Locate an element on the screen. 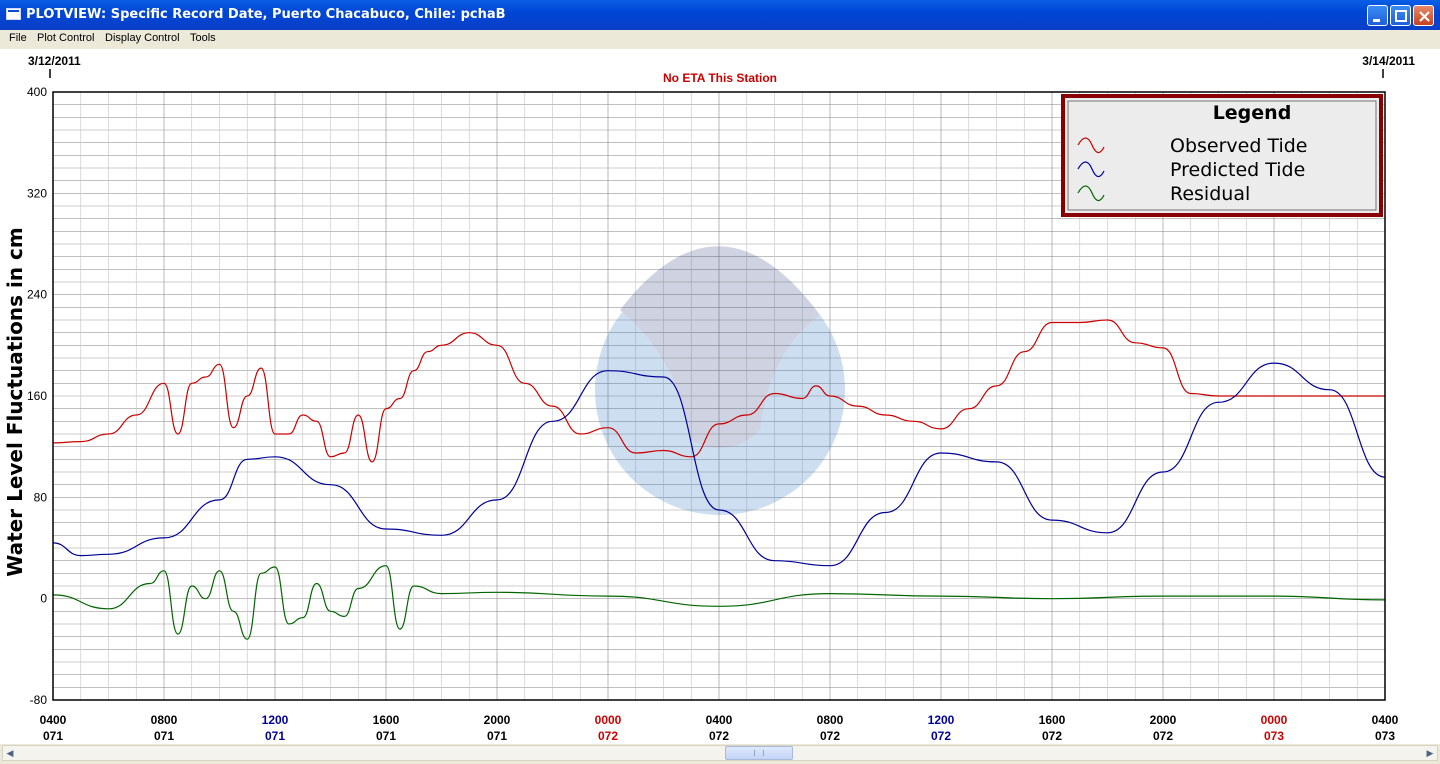 The width and height of the screenshot is (1440, 764). y-tick-label: 80 is located at coordinates (41, 497).